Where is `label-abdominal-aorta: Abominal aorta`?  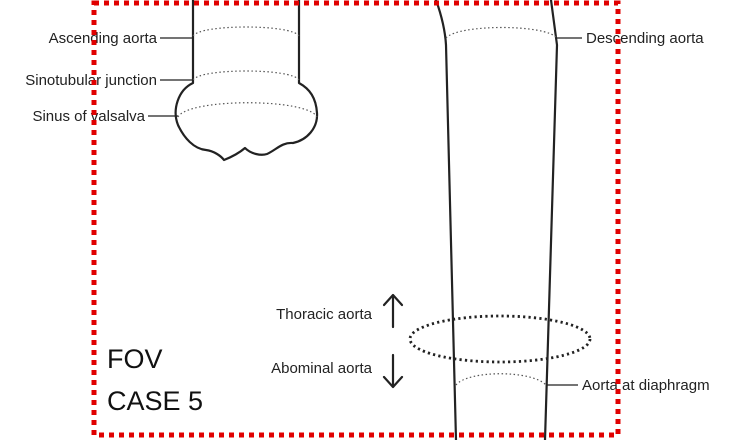 label-abdominal-aorta: Abominal aorta is located at coordinates (322, 368).